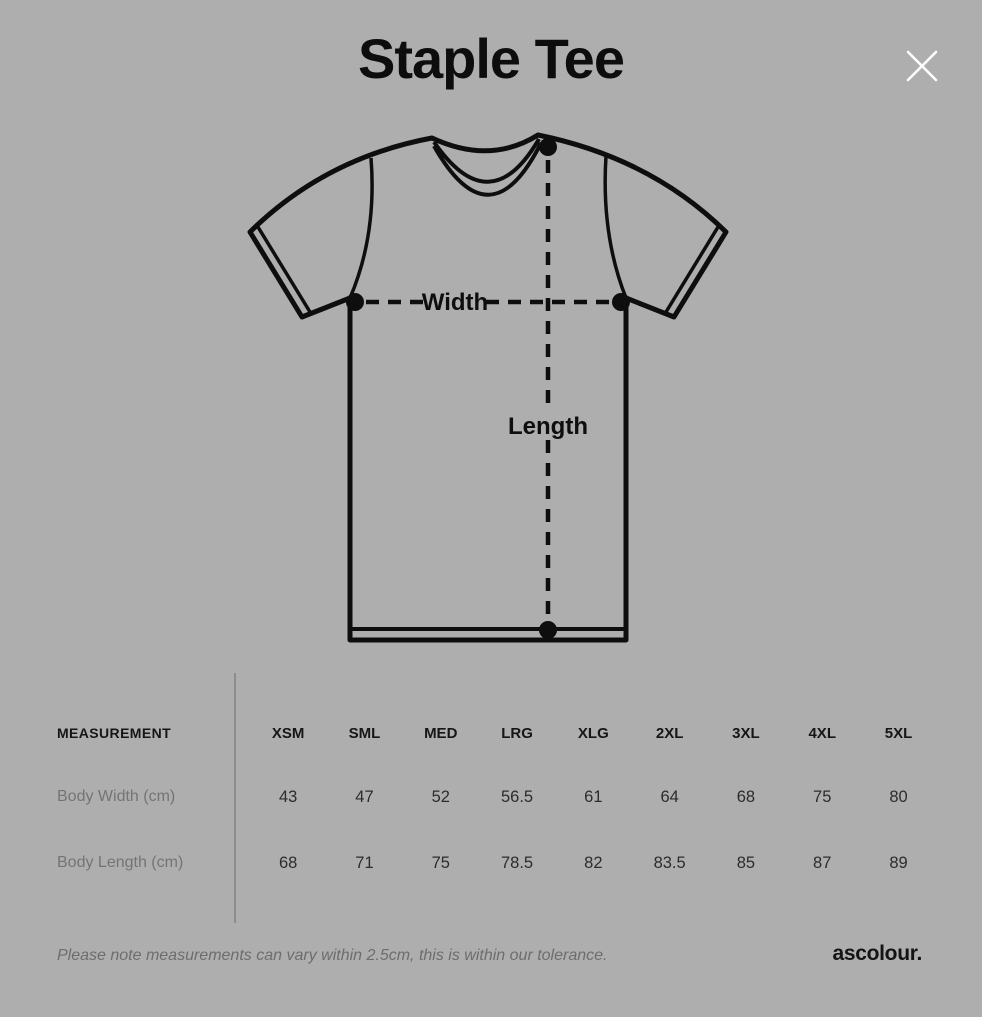  What do you see at coordinates (361, 228) in the screenshot?
I see `left-shoulder-seam` at bounding box center [361, 228].